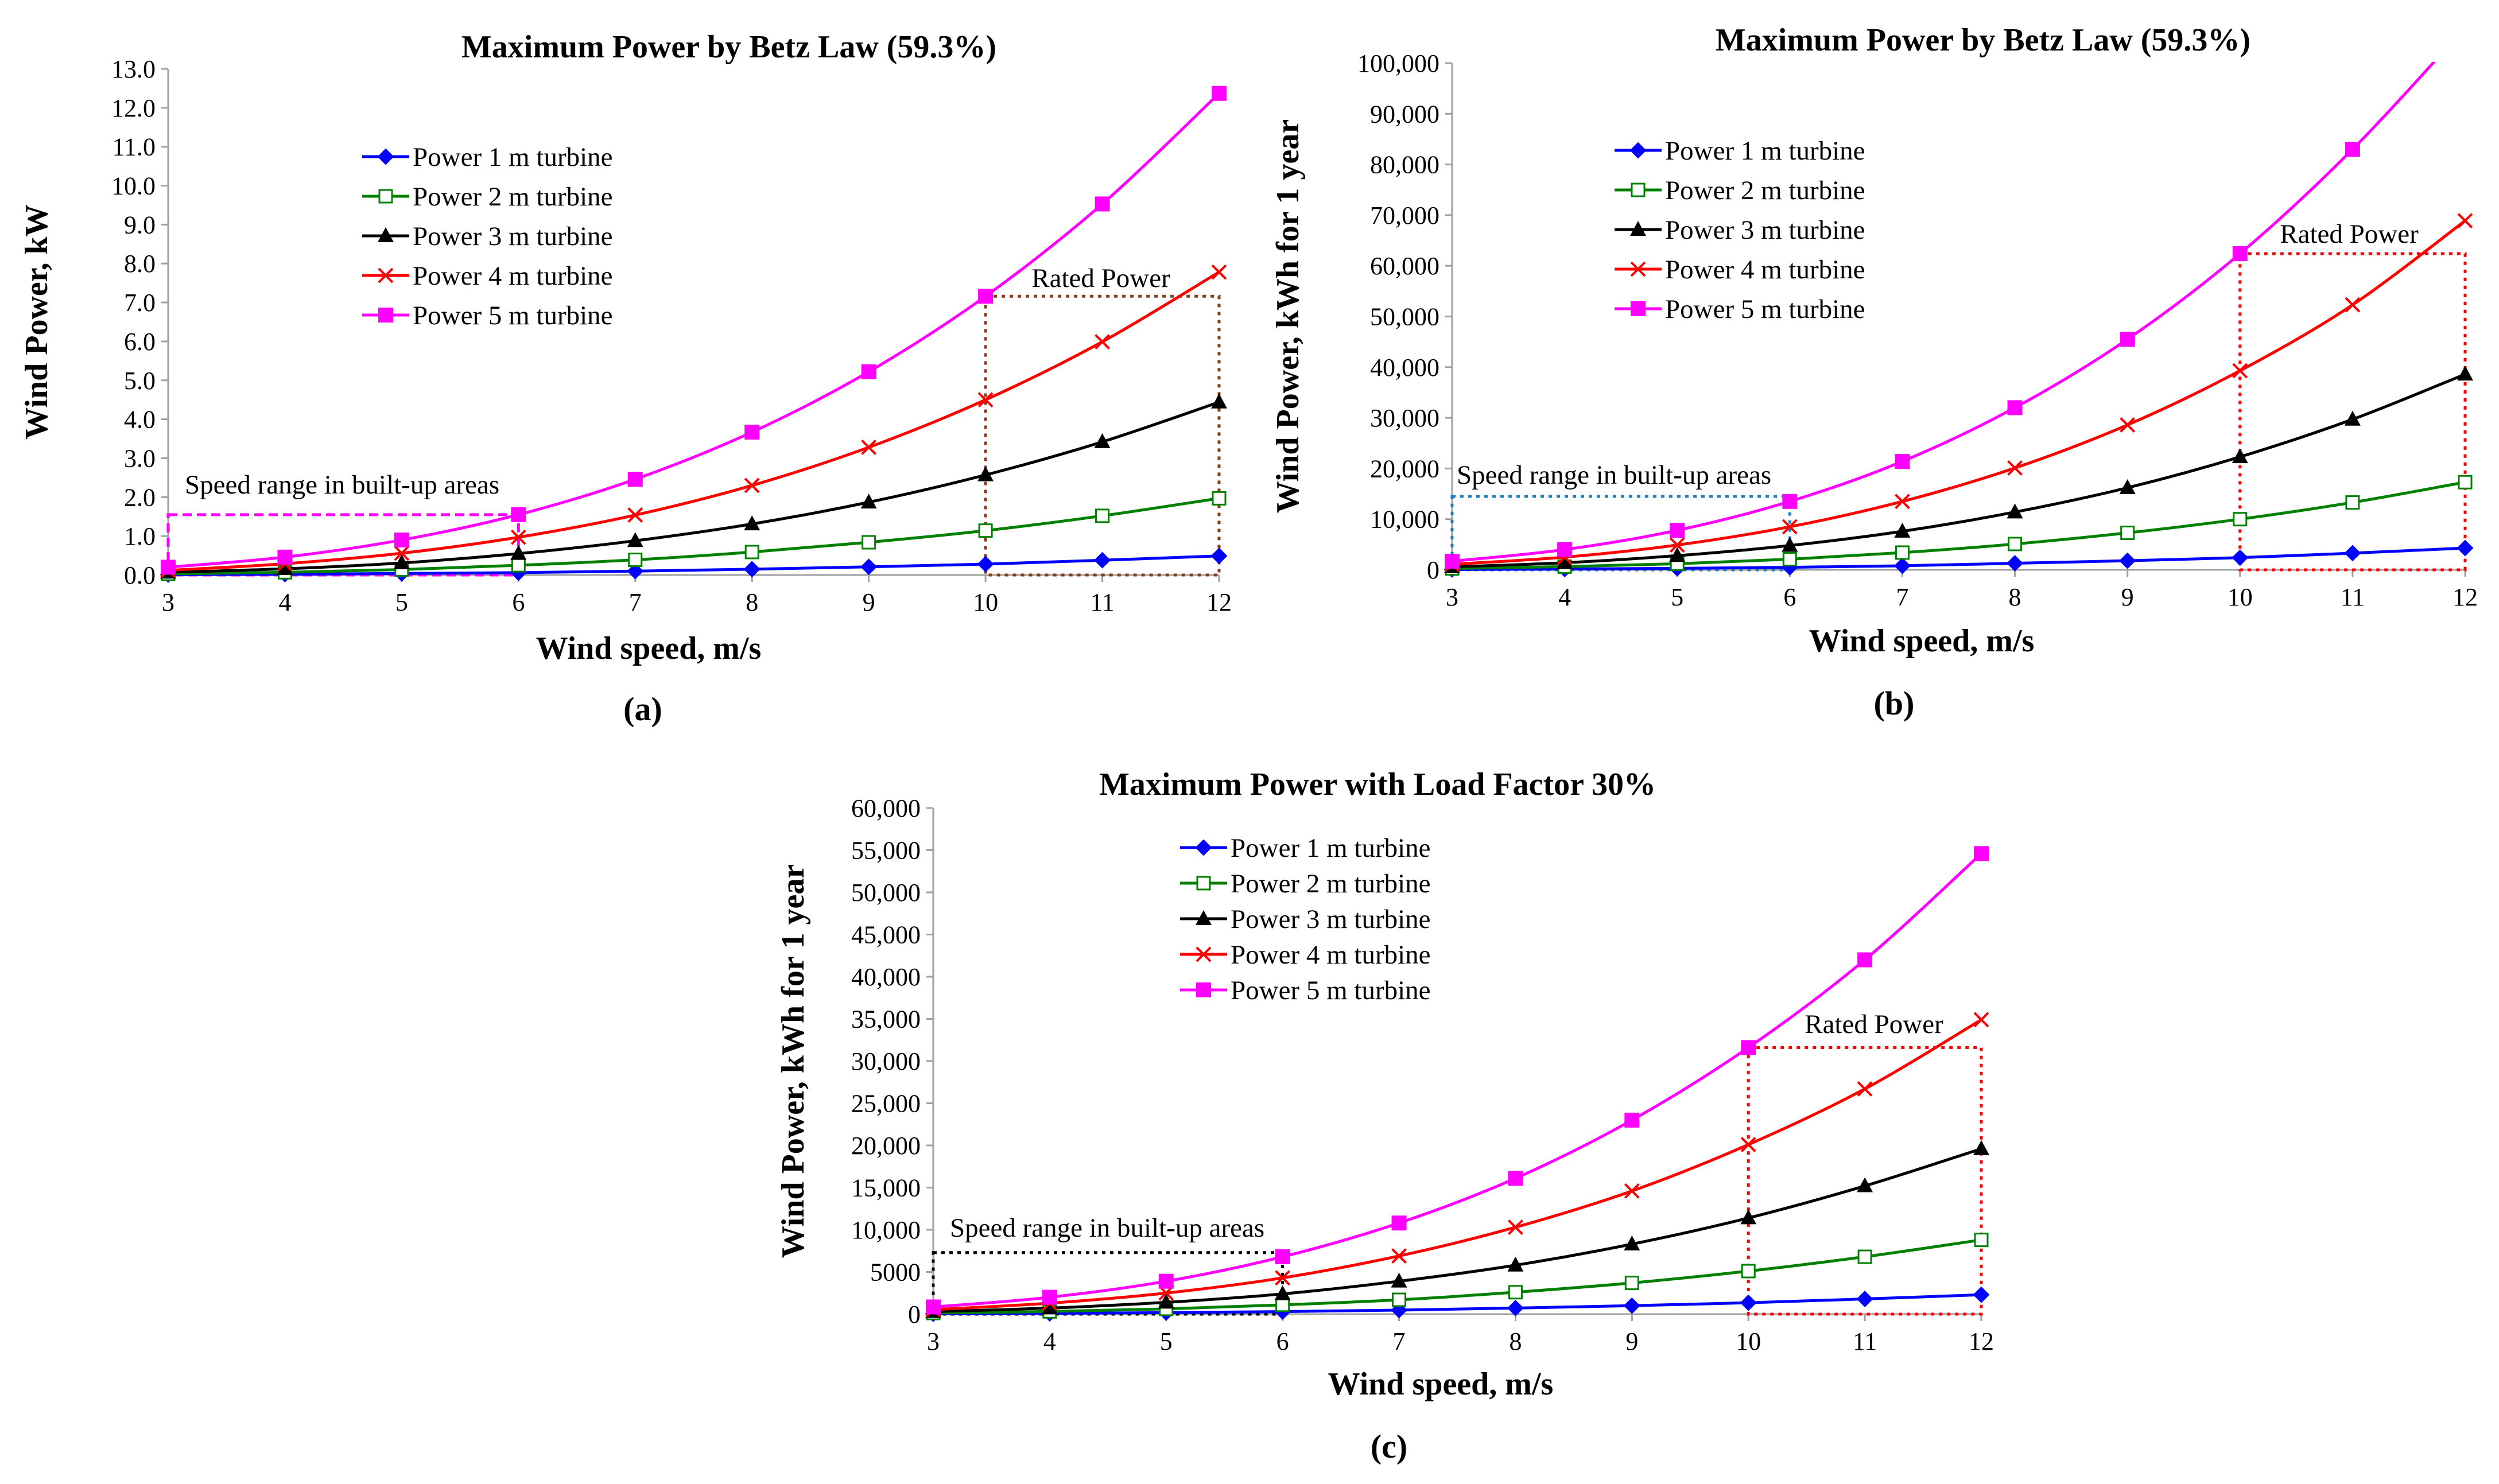 The width and height of the screenshot is (2499, 1484). I want to click on y-tick-label: 0, so click(914, 1314).